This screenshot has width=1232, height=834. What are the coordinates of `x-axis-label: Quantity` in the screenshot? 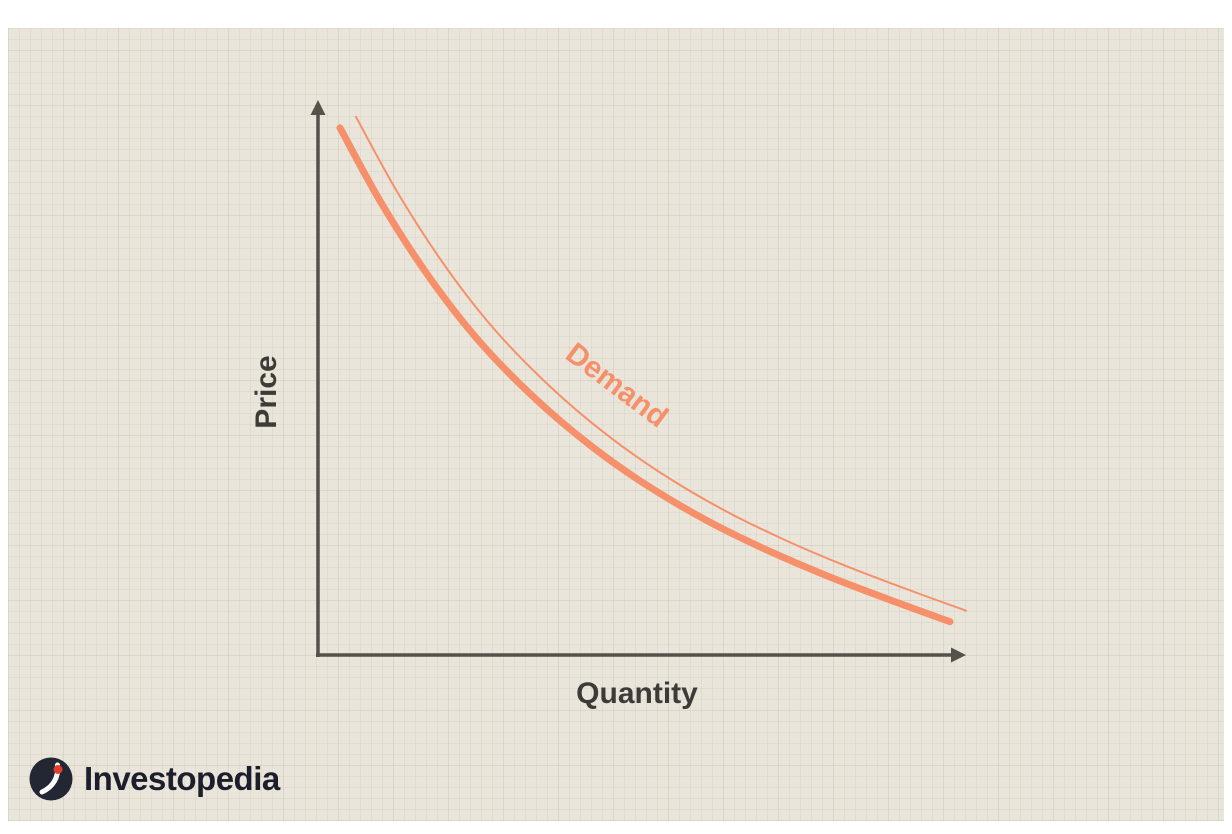 It's located at (637, 693).